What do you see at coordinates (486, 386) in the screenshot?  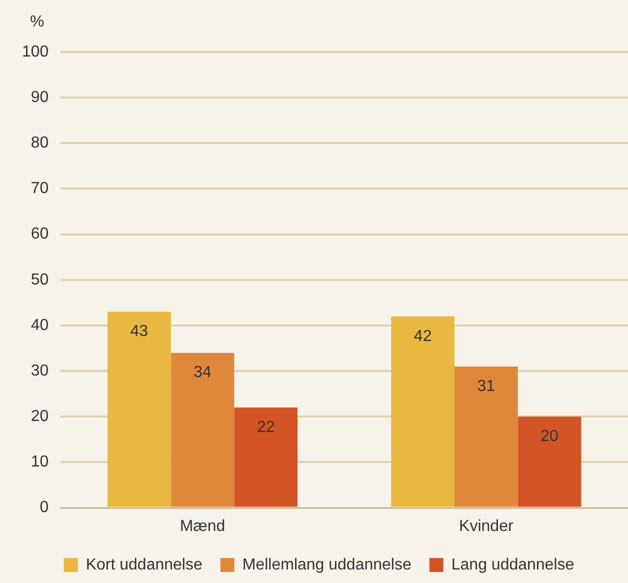 I see `data-label: 31` at bounding box center [486, 386].